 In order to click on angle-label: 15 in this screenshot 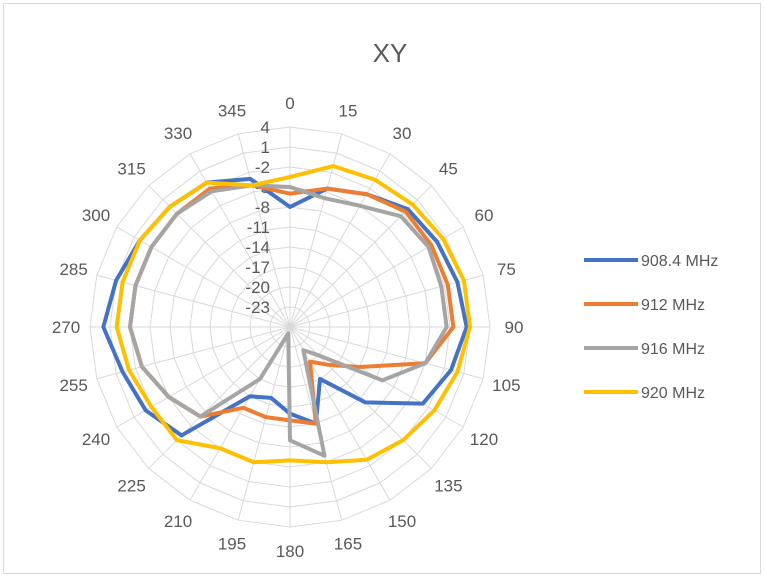, I will do `click(348, 111)`.